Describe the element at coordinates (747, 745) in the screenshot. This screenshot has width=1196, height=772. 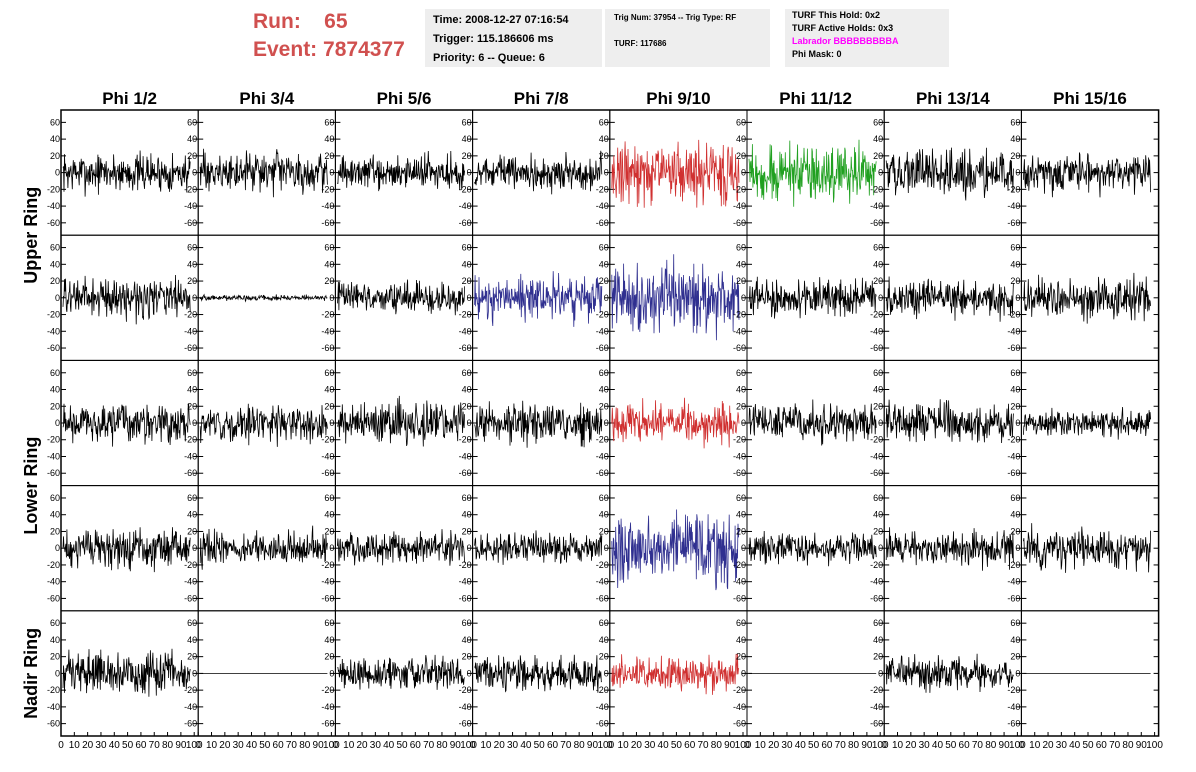
I see `xtick-label: 0` at that location.